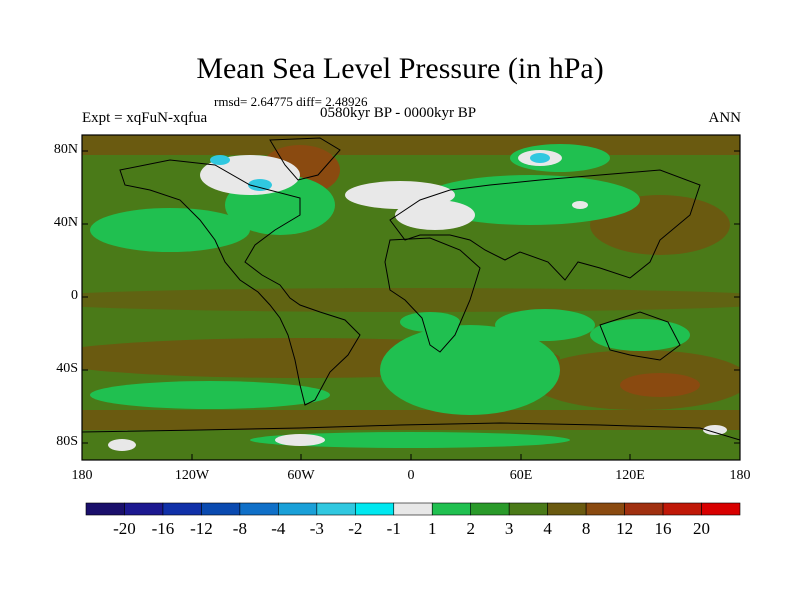 This screenshot has width=800, height=600. What do you see at coordinates (67, 368) in the screenshot?
I see `lat-label-40s: 40S` at bounding box center [67, 368].